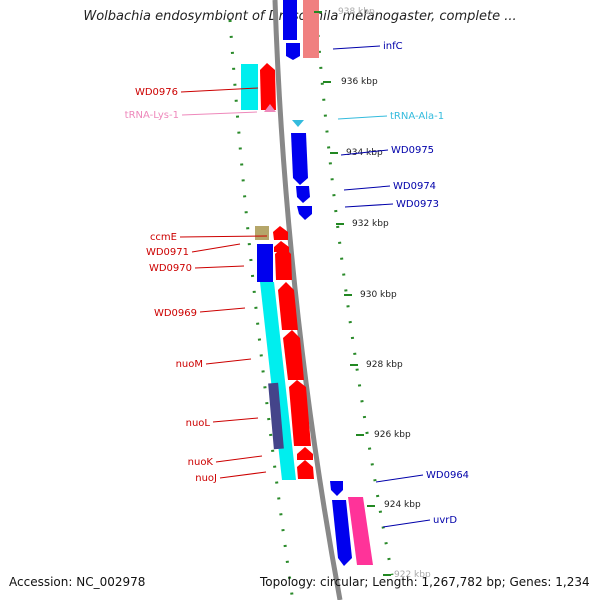 Image resolution: width=600 pixels, height=600 pixels. What do you see at coordinates (359, 82) in the screenshot?
I see `tick-label: 936 kbp` at bounding box center [359, 82].